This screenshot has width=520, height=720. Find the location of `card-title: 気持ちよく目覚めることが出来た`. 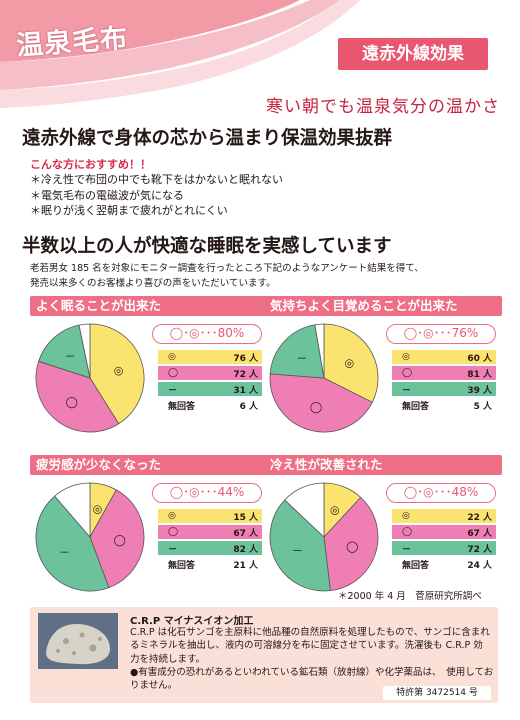

card-title: 気持ちよく目覚めることが出来た is located at coordinates (383, 306).